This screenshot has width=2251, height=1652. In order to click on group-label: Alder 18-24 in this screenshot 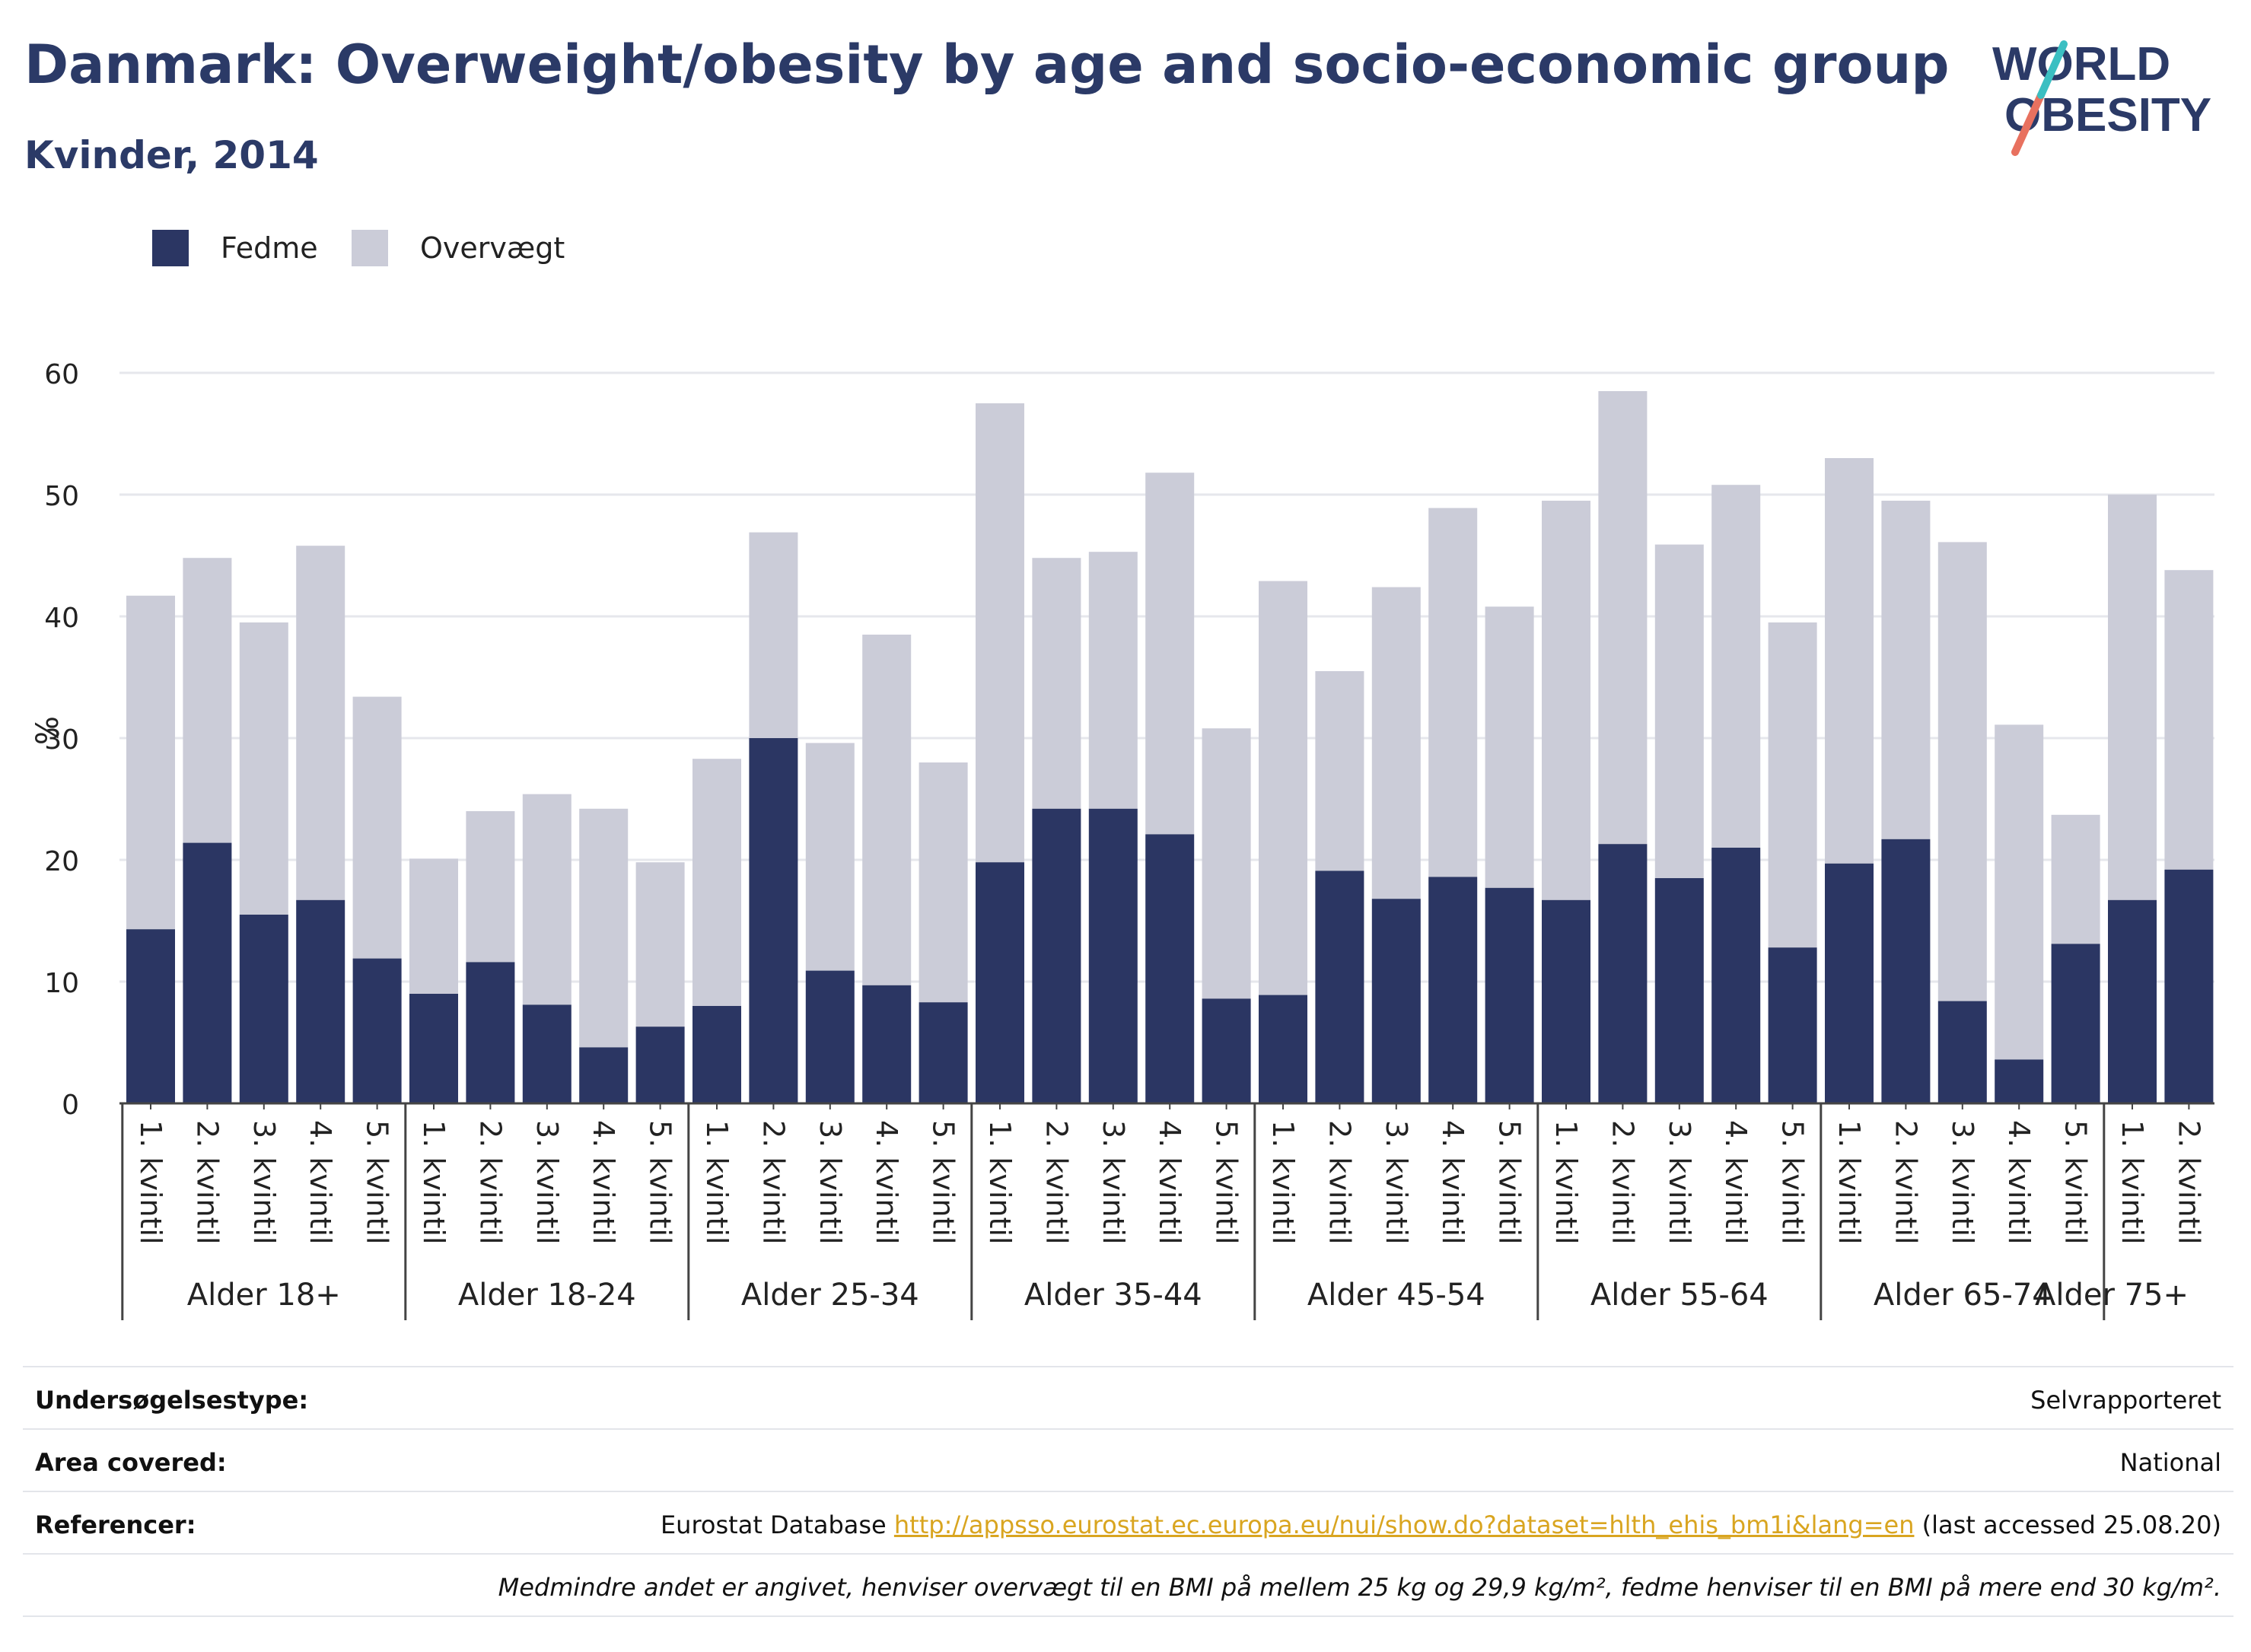, I will do `click(547, 1295)`.